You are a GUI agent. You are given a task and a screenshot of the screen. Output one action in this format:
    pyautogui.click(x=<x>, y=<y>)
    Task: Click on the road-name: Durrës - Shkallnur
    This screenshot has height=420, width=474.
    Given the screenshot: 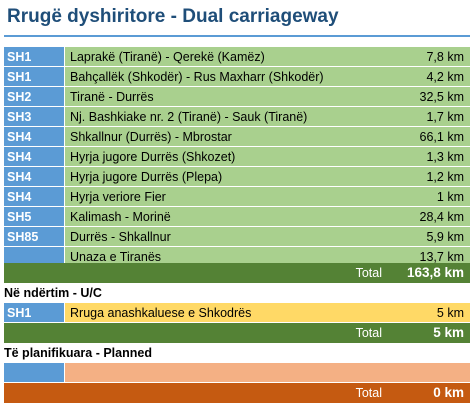 What is the action you would take?
    pyautogui.click(x=120, y=237)
    